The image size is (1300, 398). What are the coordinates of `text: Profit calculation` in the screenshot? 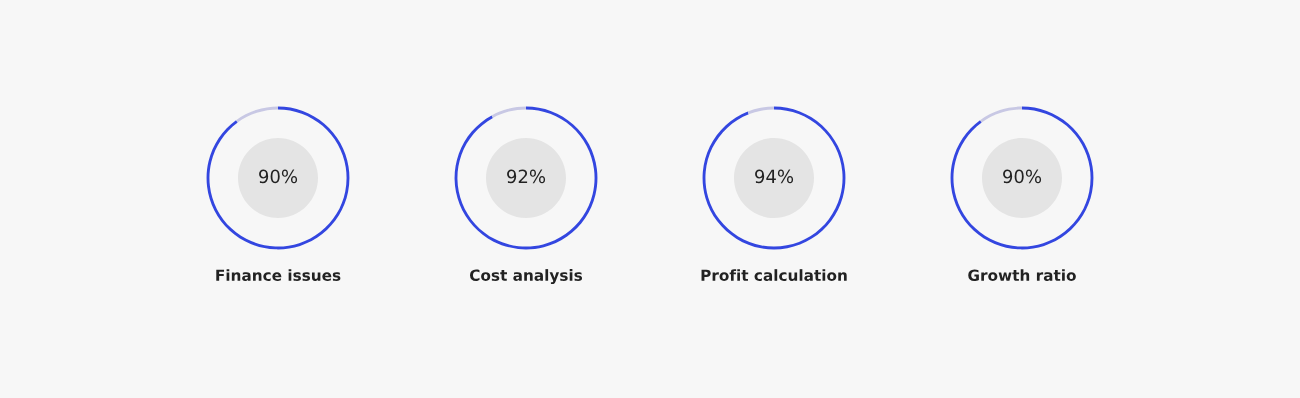 It's located at (774, 275).